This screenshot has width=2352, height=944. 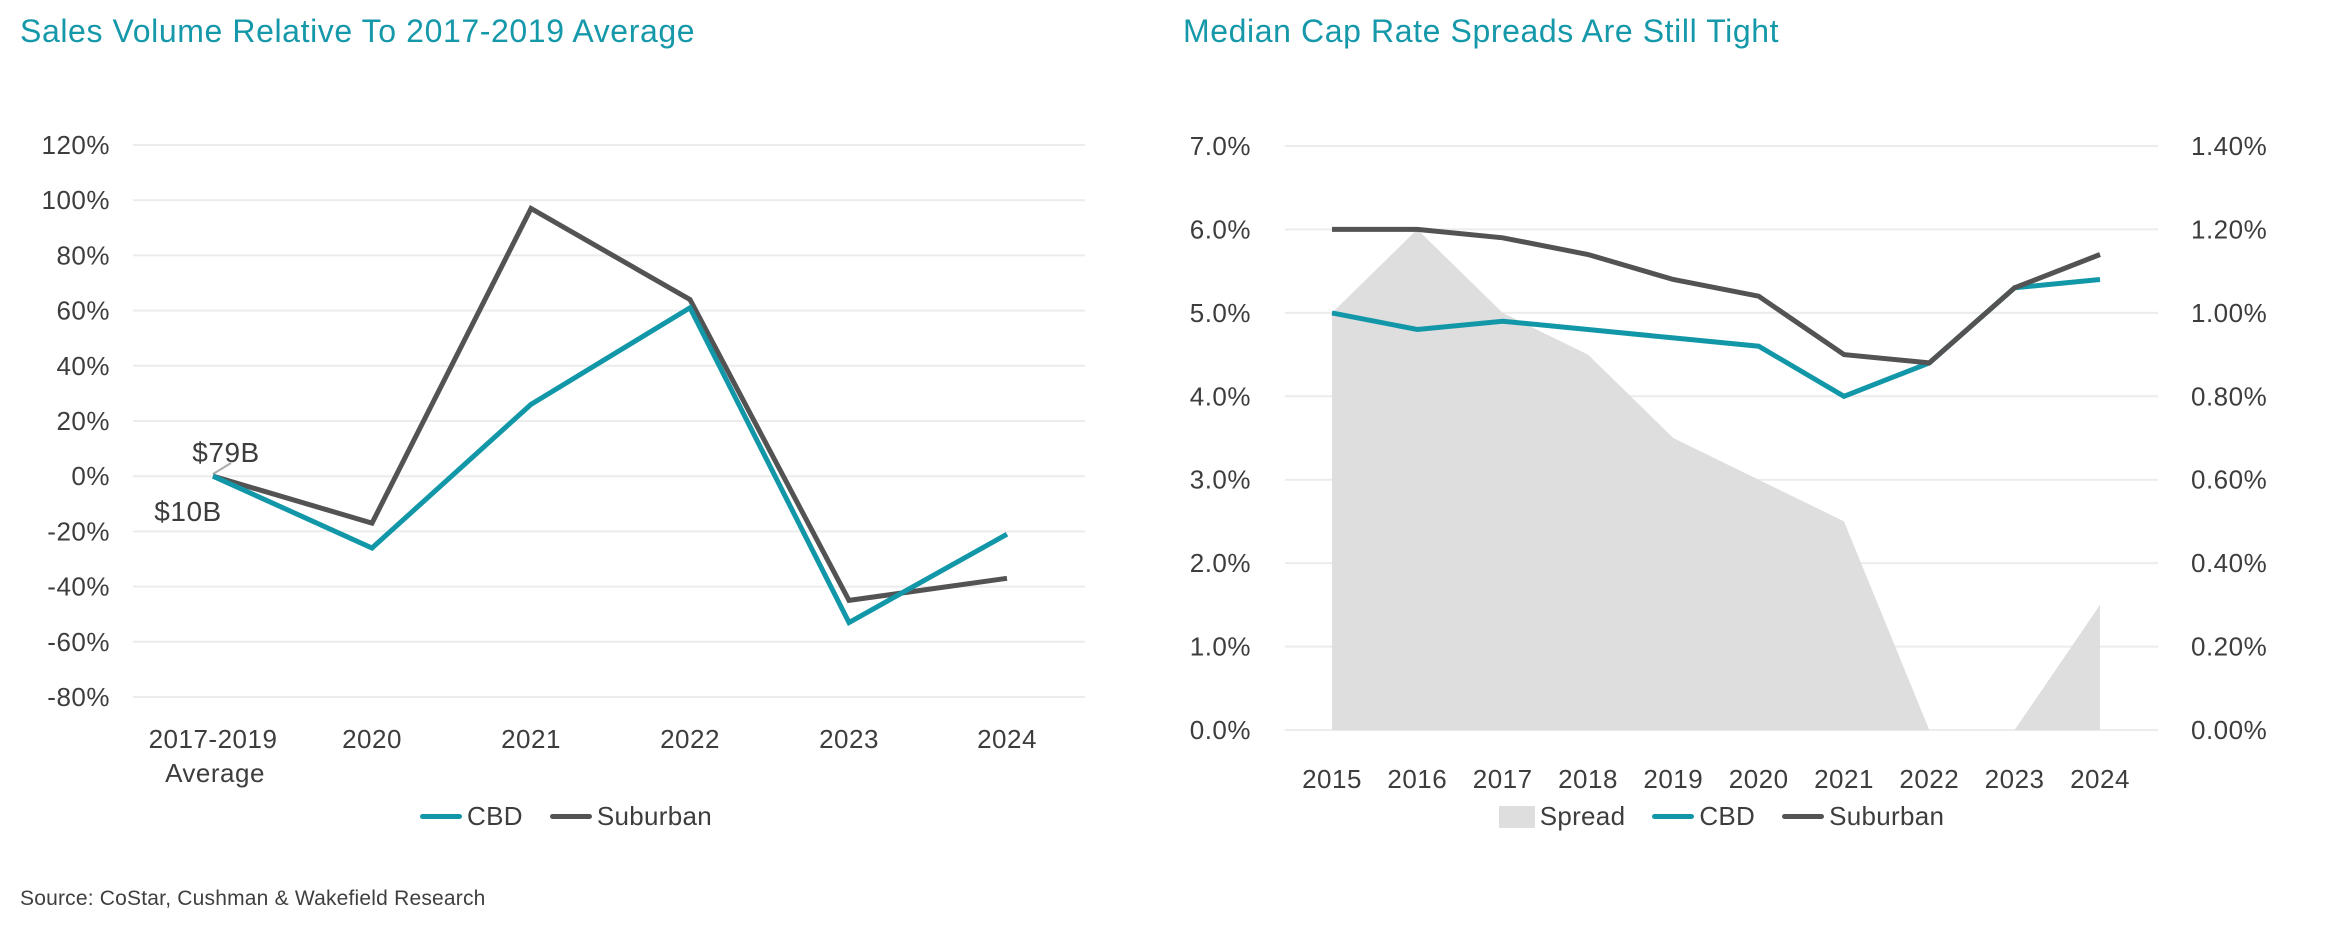 What do you see at coordinates (1582, 816) in the screenshot?
I see `legend-label: Spread` at bounding box center [1582, 816].